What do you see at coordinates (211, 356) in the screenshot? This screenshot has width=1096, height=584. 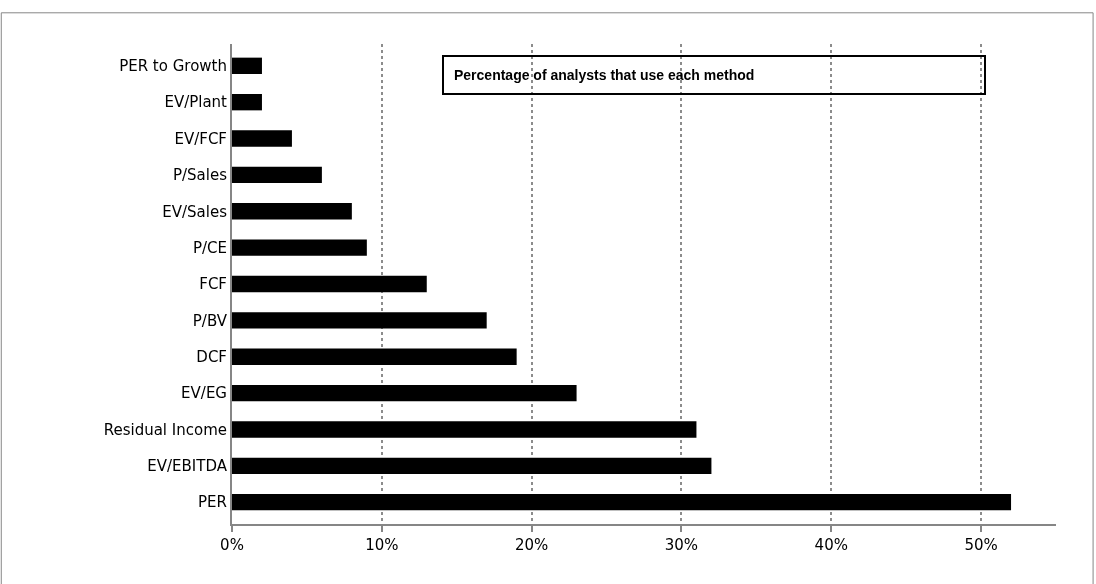 I see `y-tick-label: DCF` at bounding box center [211, 356].